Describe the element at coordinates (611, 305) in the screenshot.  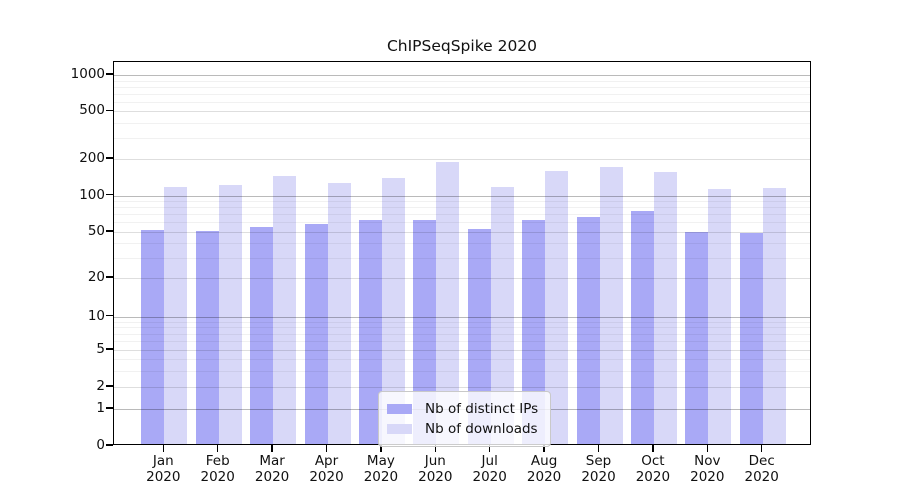
I see `bar-downloads-sep` at that location.